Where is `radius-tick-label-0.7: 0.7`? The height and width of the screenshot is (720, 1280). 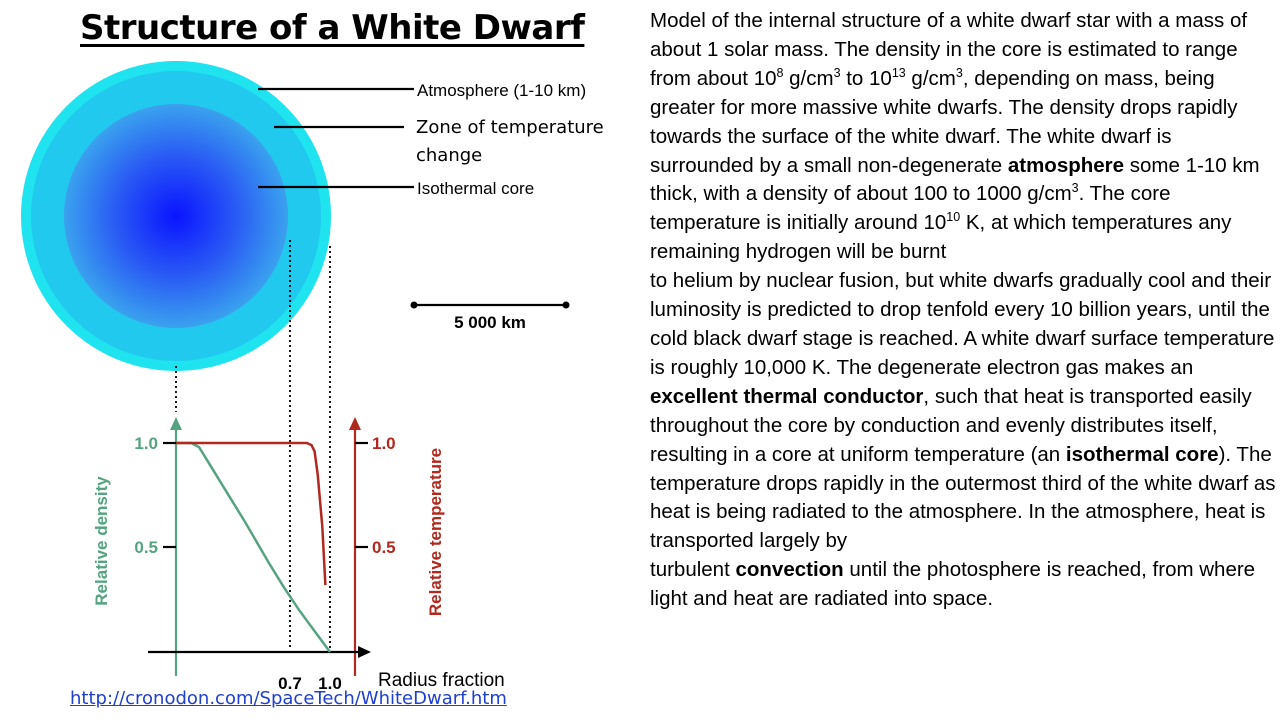
radius-tick-label-0.7: 0.7 is located at coordinates (290, 683).